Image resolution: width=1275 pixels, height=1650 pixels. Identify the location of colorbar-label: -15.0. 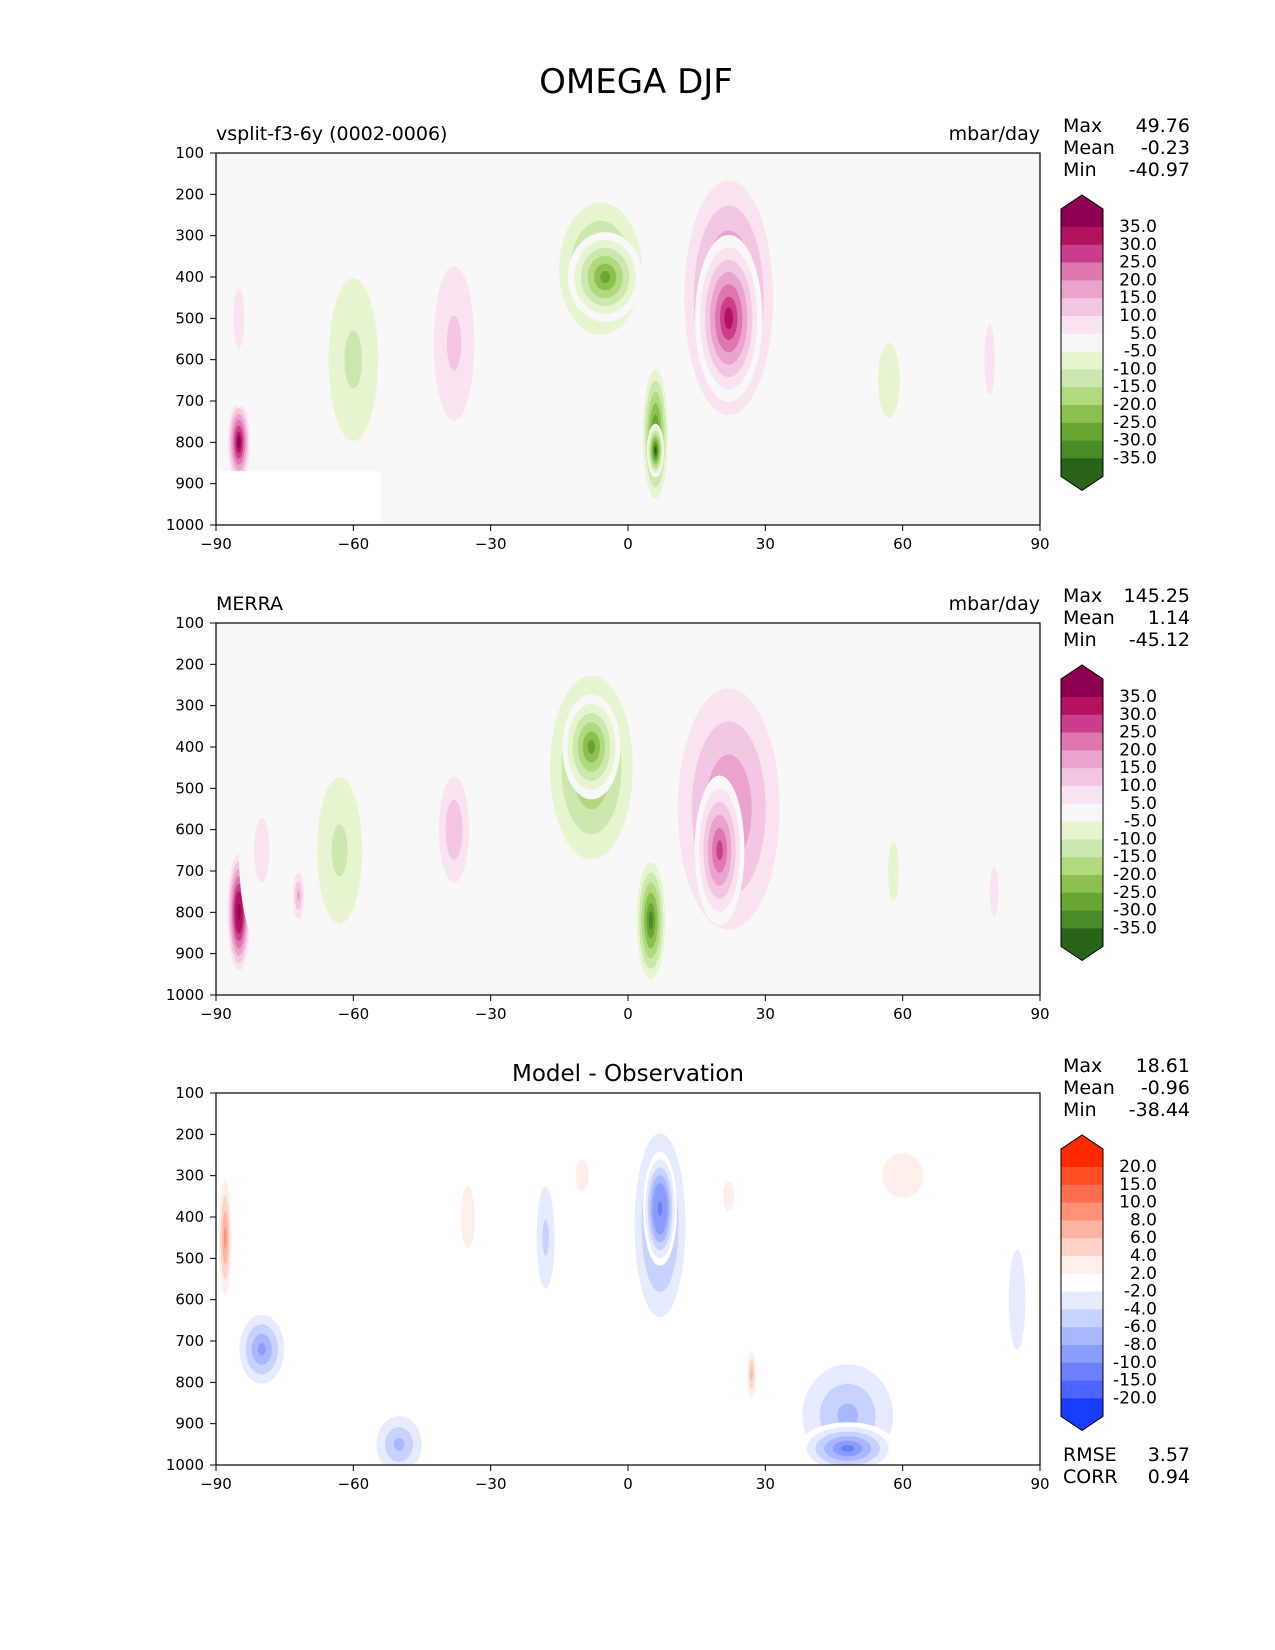
(1135, 857).